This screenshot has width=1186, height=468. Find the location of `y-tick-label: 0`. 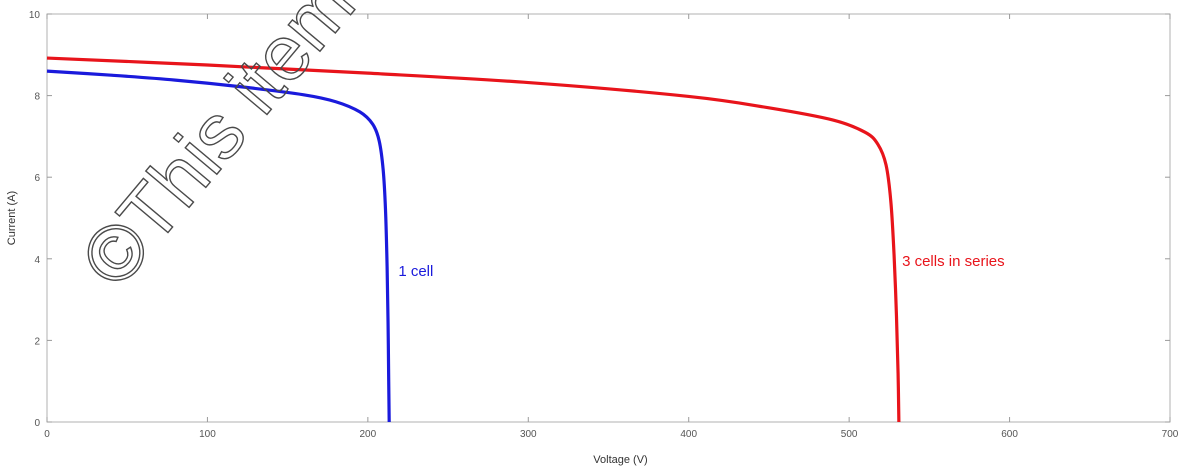

y-tick-label: 0 is located at coordinates (37, 423).